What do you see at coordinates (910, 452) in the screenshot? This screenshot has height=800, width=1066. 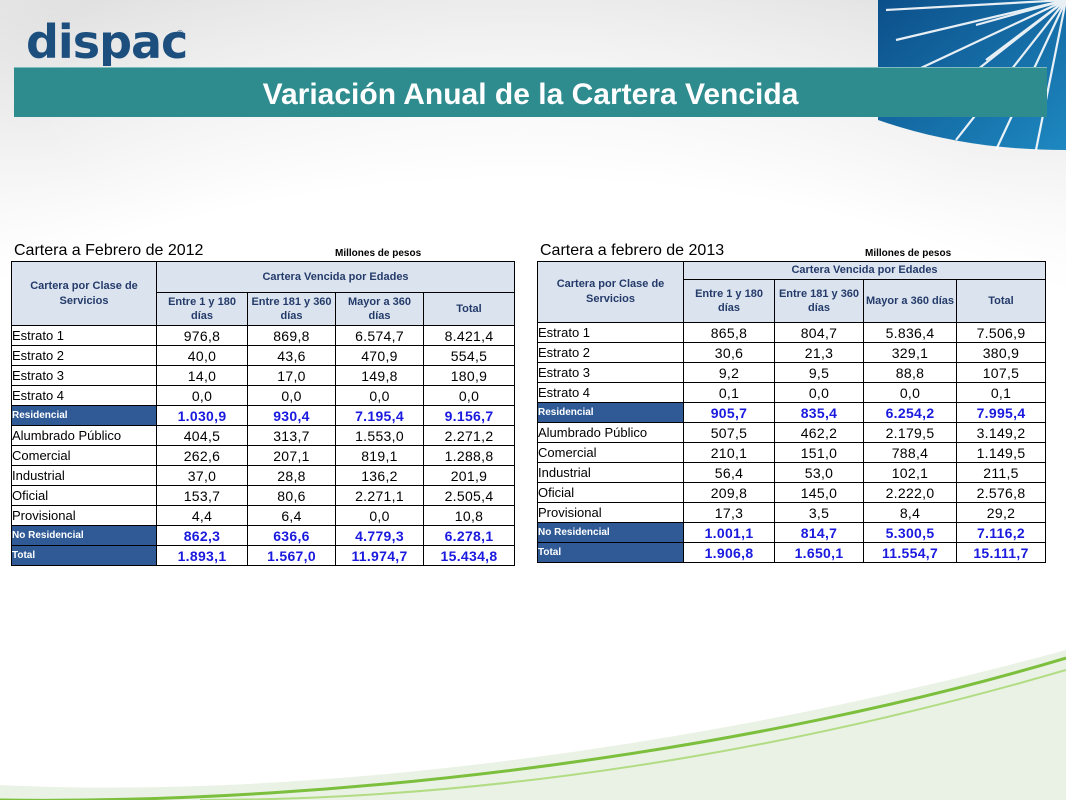 I see `cell-value: 788,4` at bounding box center [910, 452].